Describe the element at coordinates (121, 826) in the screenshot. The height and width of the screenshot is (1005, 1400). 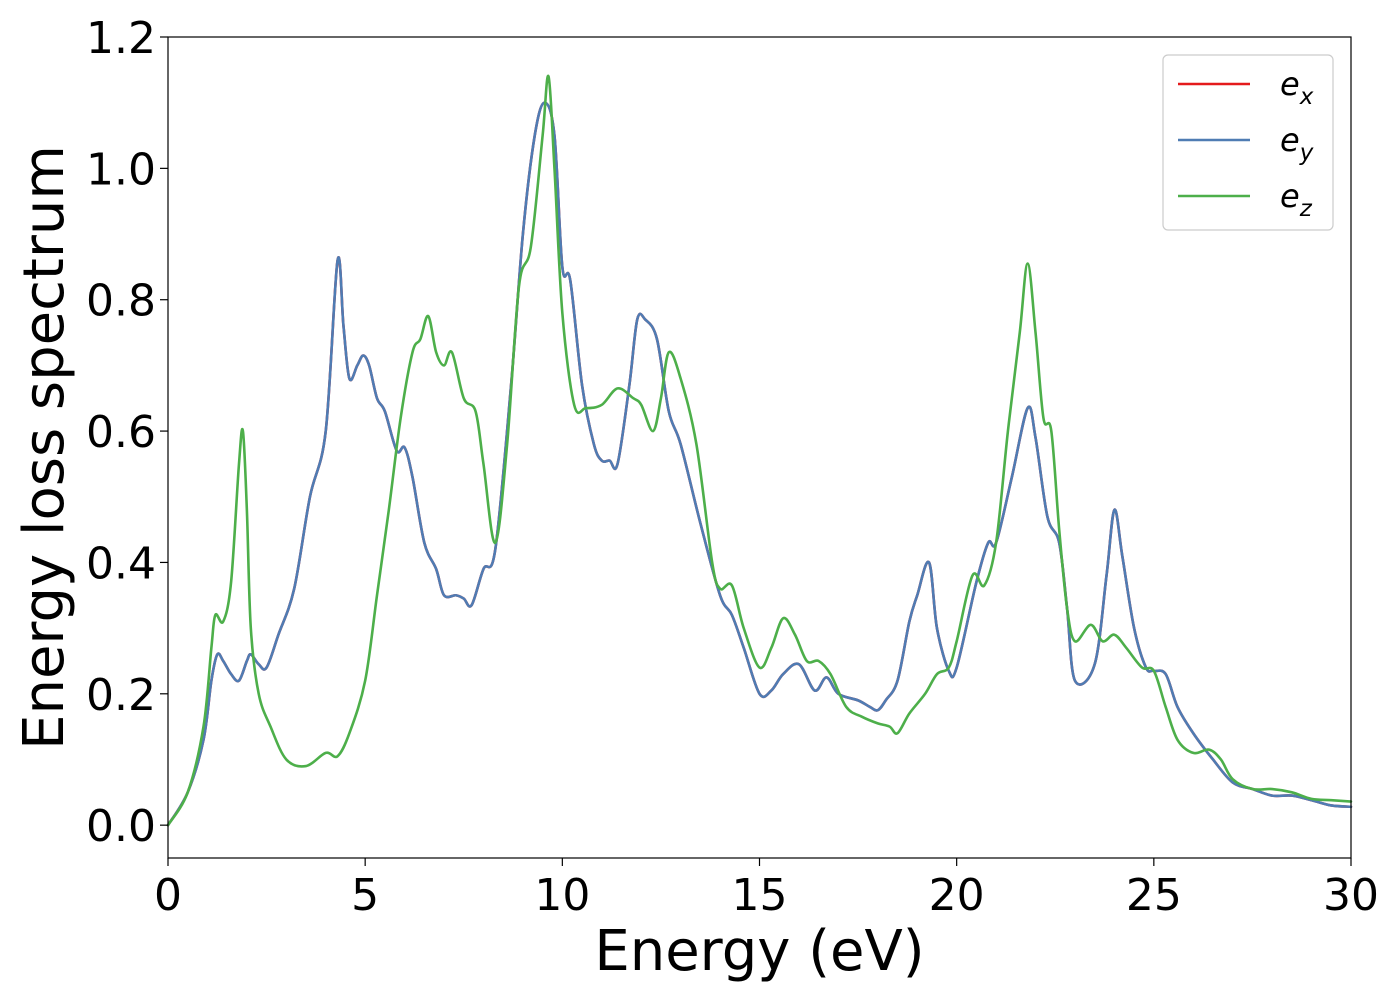
I see `y-tick-label: 0.0` at that location.